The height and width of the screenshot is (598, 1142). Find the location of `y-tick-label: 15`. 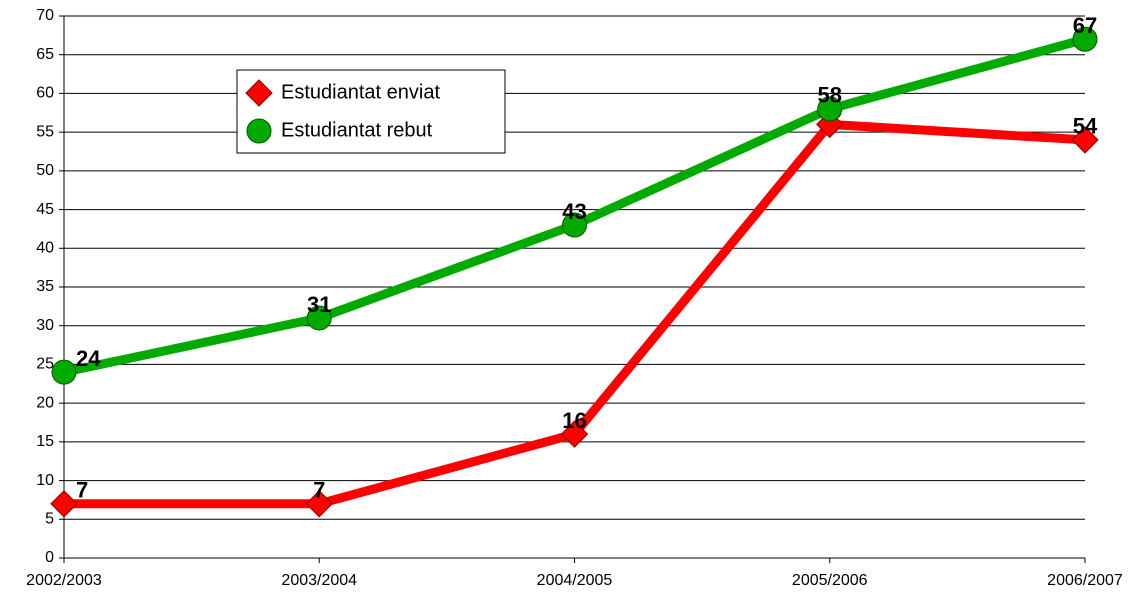

y-tick-label: 15 is located at coordinates (45, 441).